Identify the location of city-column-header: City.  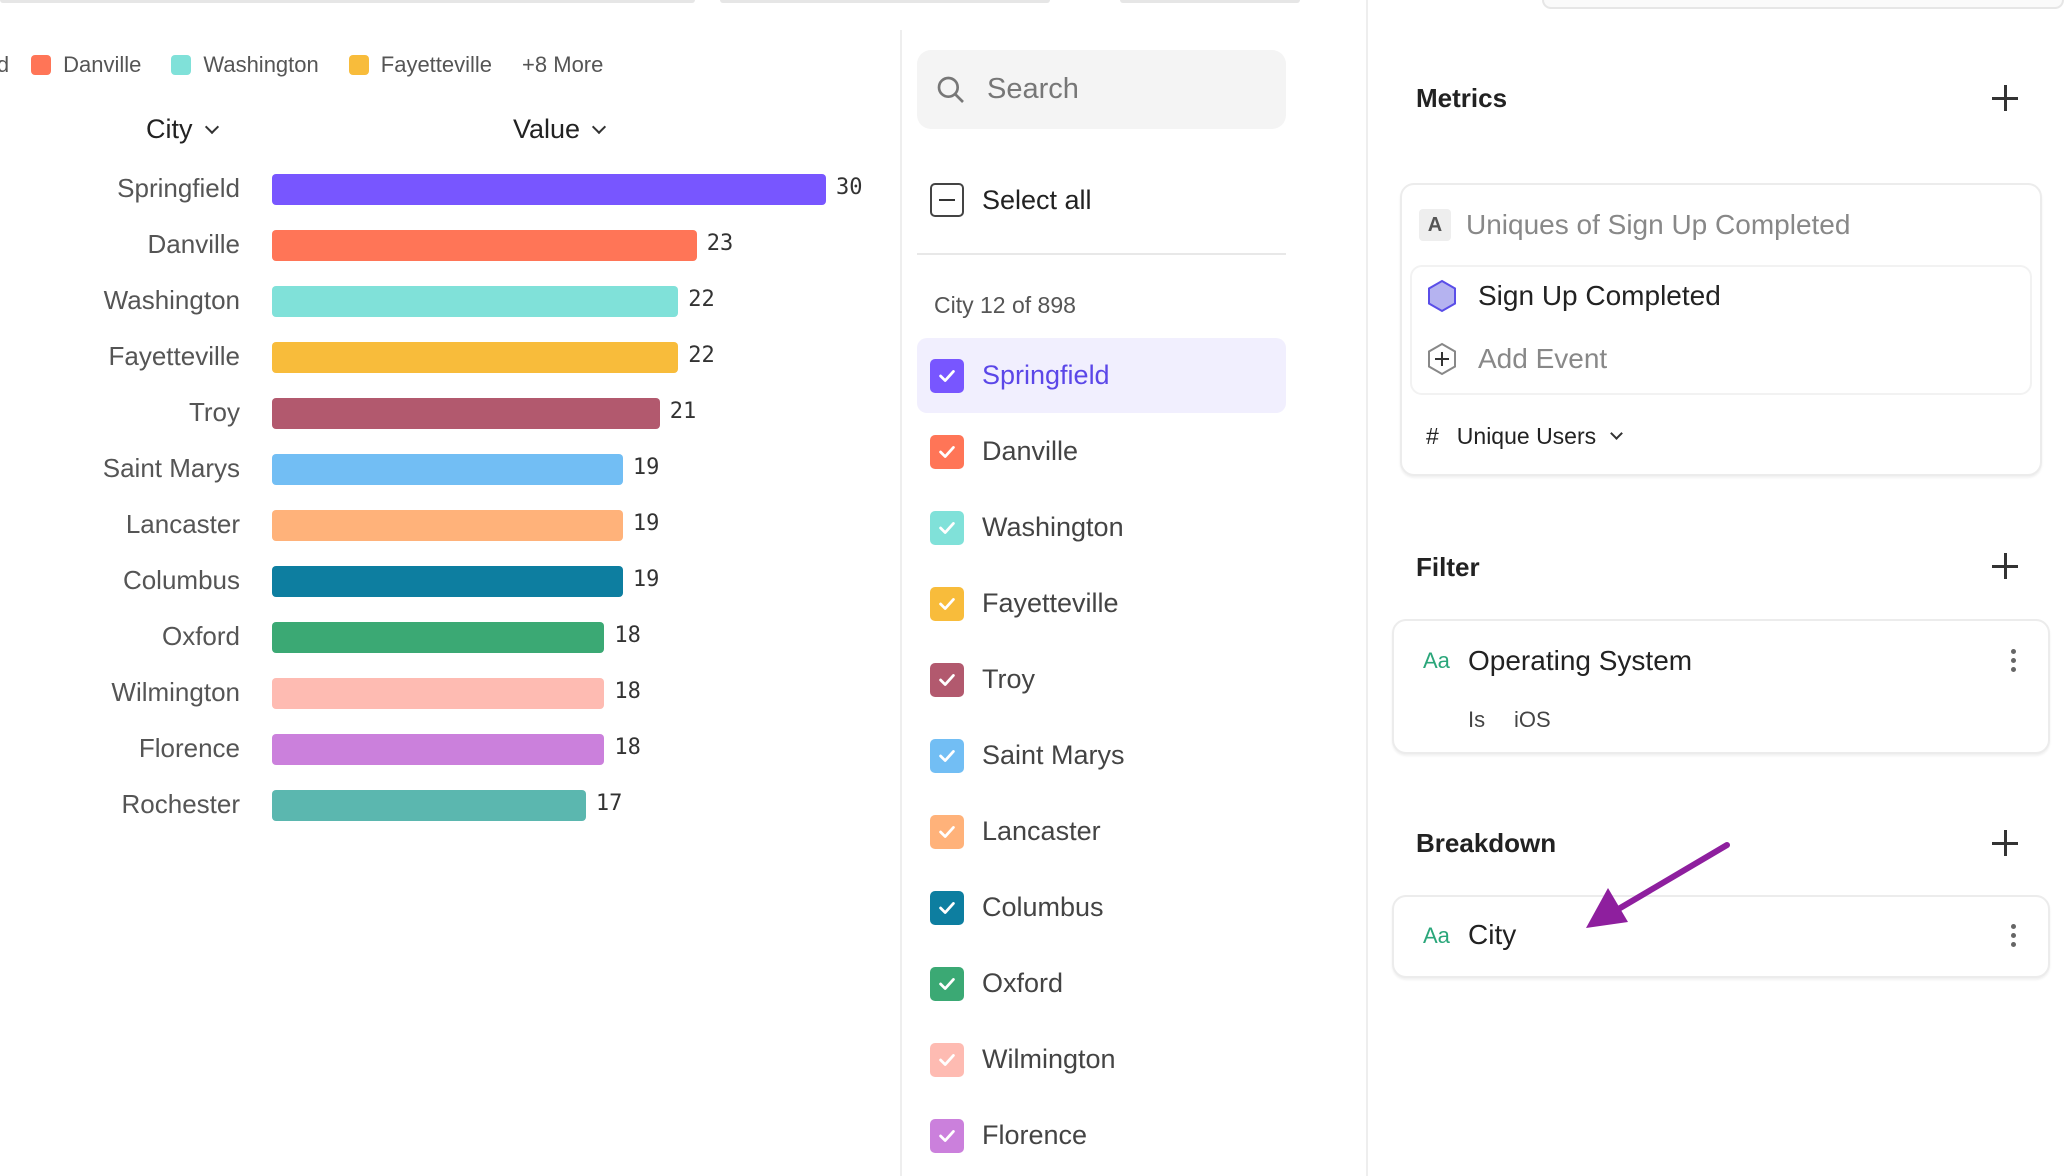
(182, 129).